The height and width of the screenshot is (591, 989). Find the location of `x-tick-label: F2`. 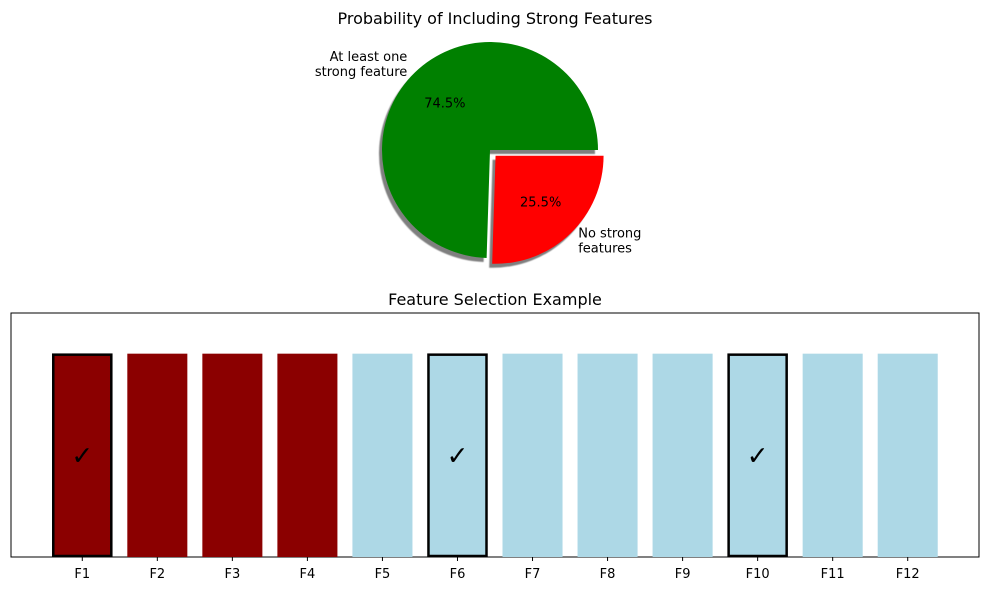

x-tick-label: F2 is located at coordinates (157, 574).